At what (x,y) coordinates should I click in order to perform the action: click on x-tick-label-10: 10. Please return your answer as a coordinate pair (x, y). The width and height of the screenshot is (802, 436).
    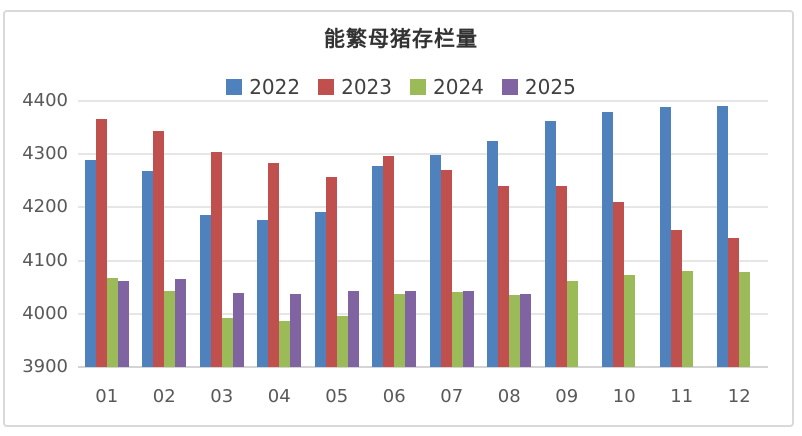
    Looking at the image, I should click on (624, 396).